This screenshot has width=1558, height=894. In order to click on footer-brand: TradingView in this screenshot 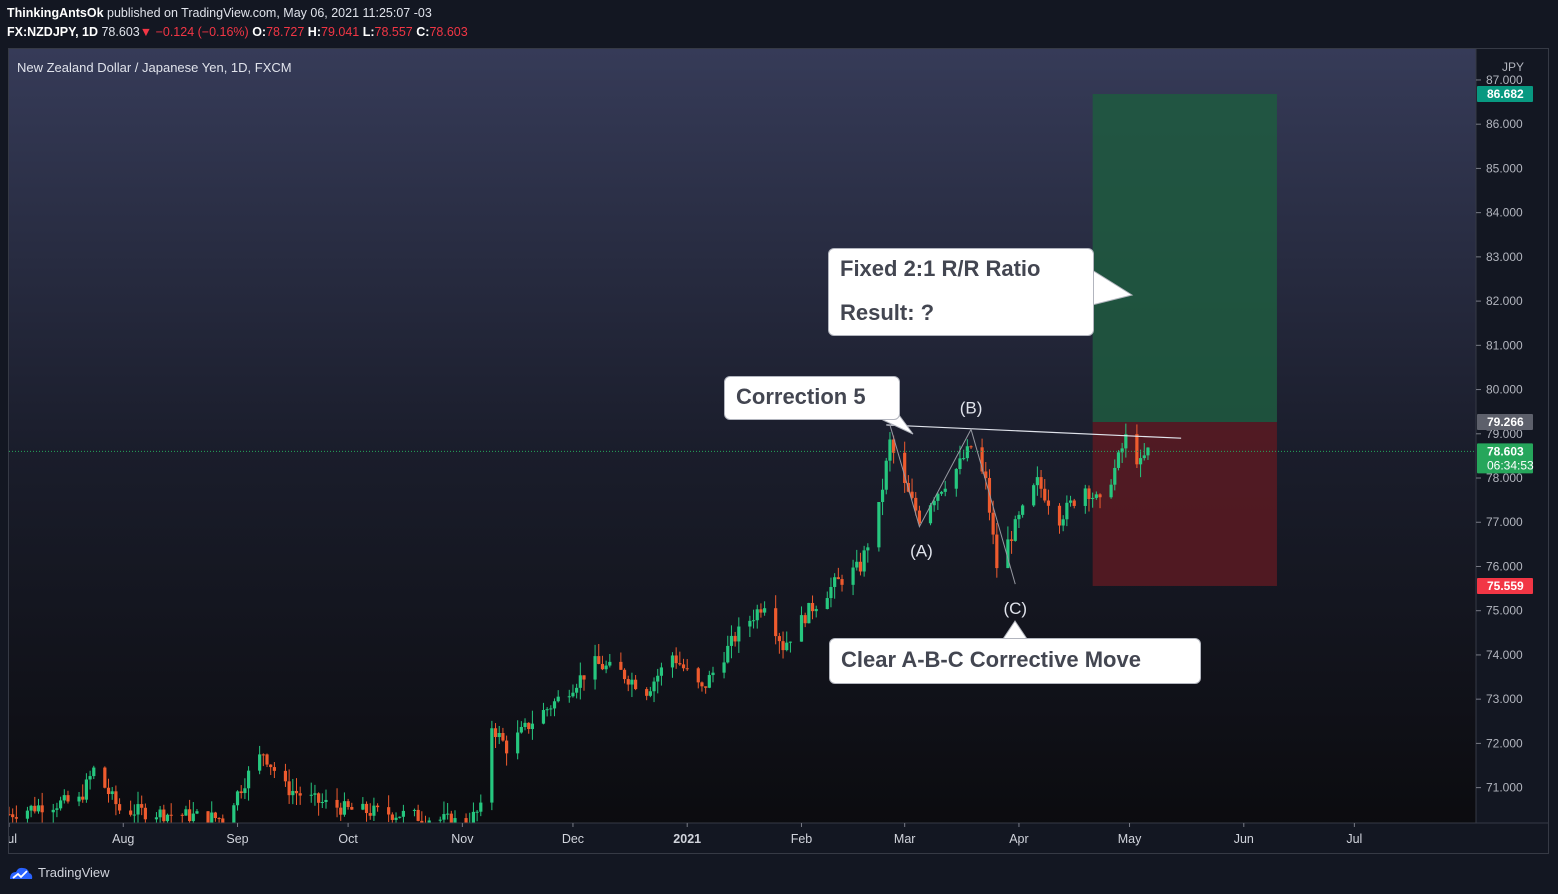, I will do `click(74, 872)`.